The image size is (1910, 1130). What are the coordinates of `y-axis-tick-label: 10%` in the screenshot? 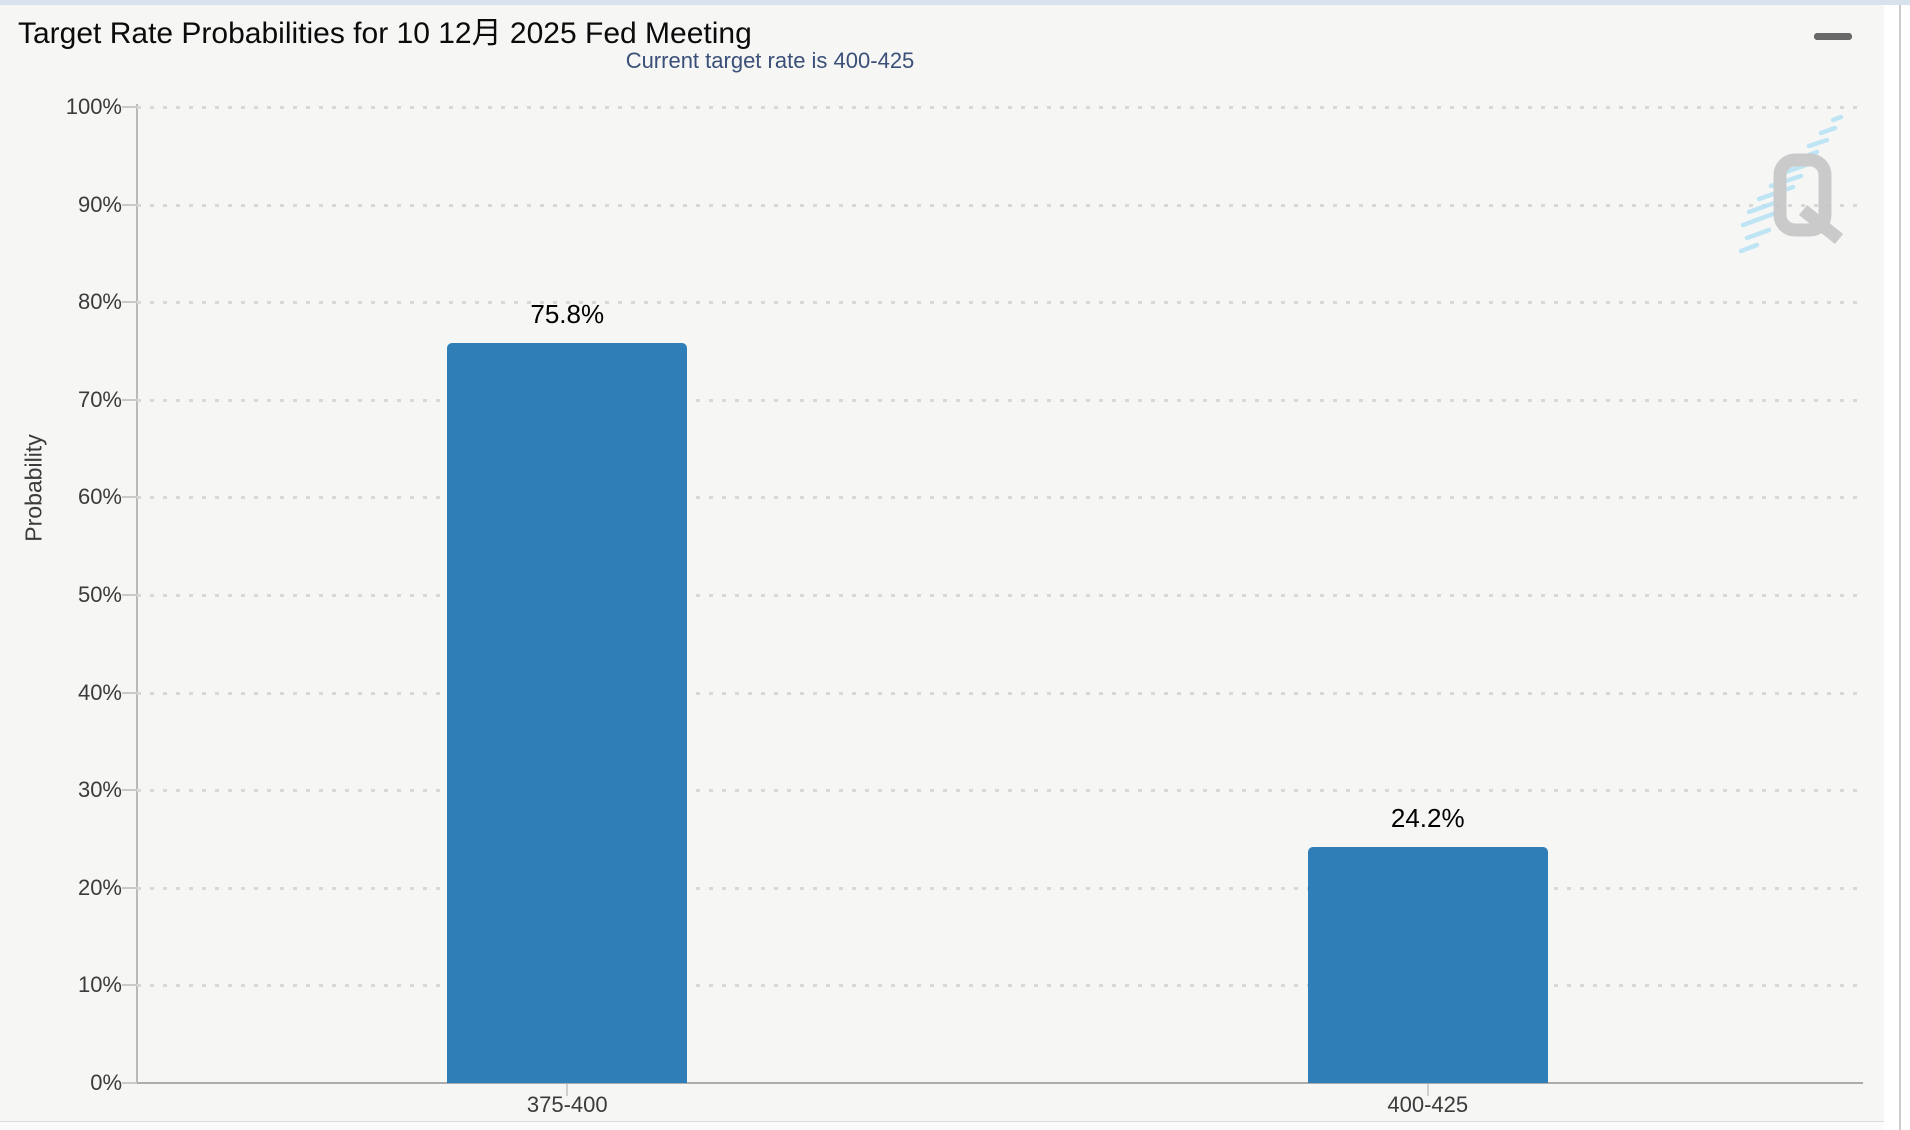 It's located at (99, 985).